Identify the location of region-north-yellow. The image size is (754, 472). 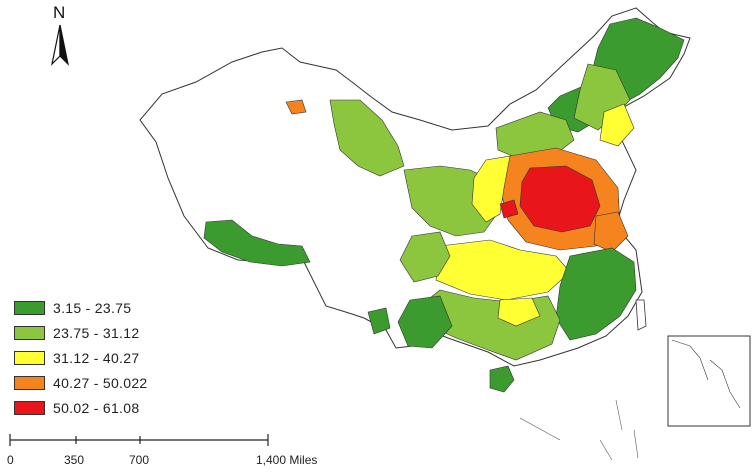
(617, 125).